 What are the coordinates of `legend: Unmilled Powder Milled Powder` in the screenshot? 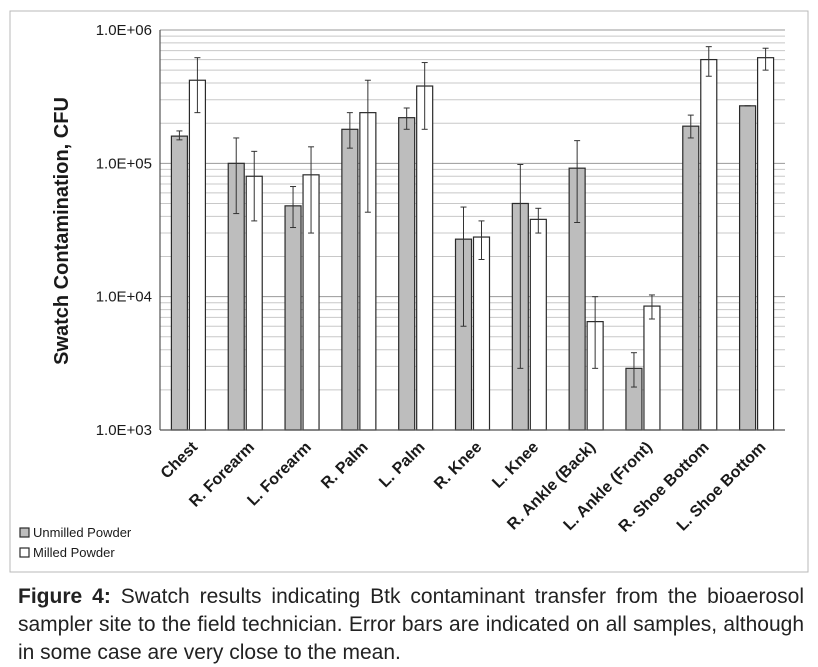 It's located at (75, 542).